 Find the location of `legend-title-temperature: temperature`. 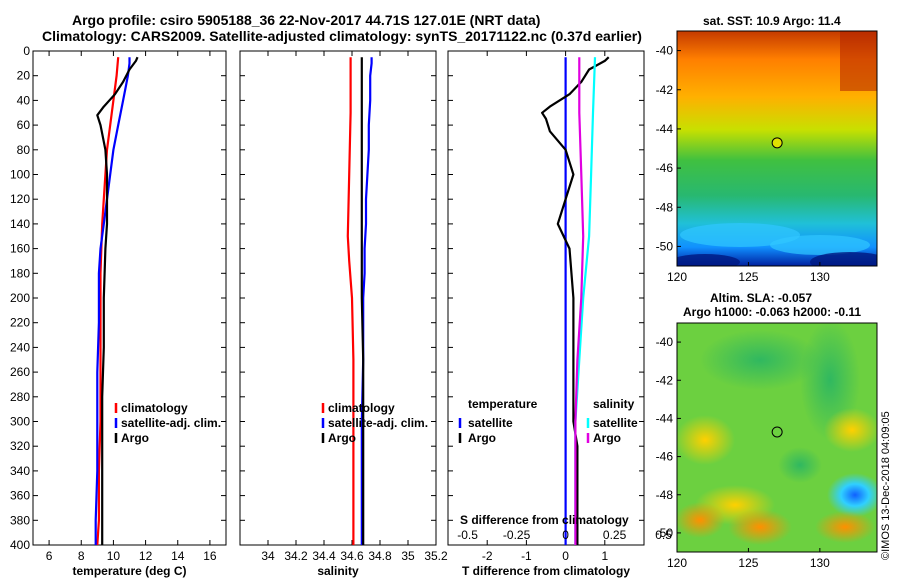

legend-title-temperature: temperature is located at coordinates (503, 404).